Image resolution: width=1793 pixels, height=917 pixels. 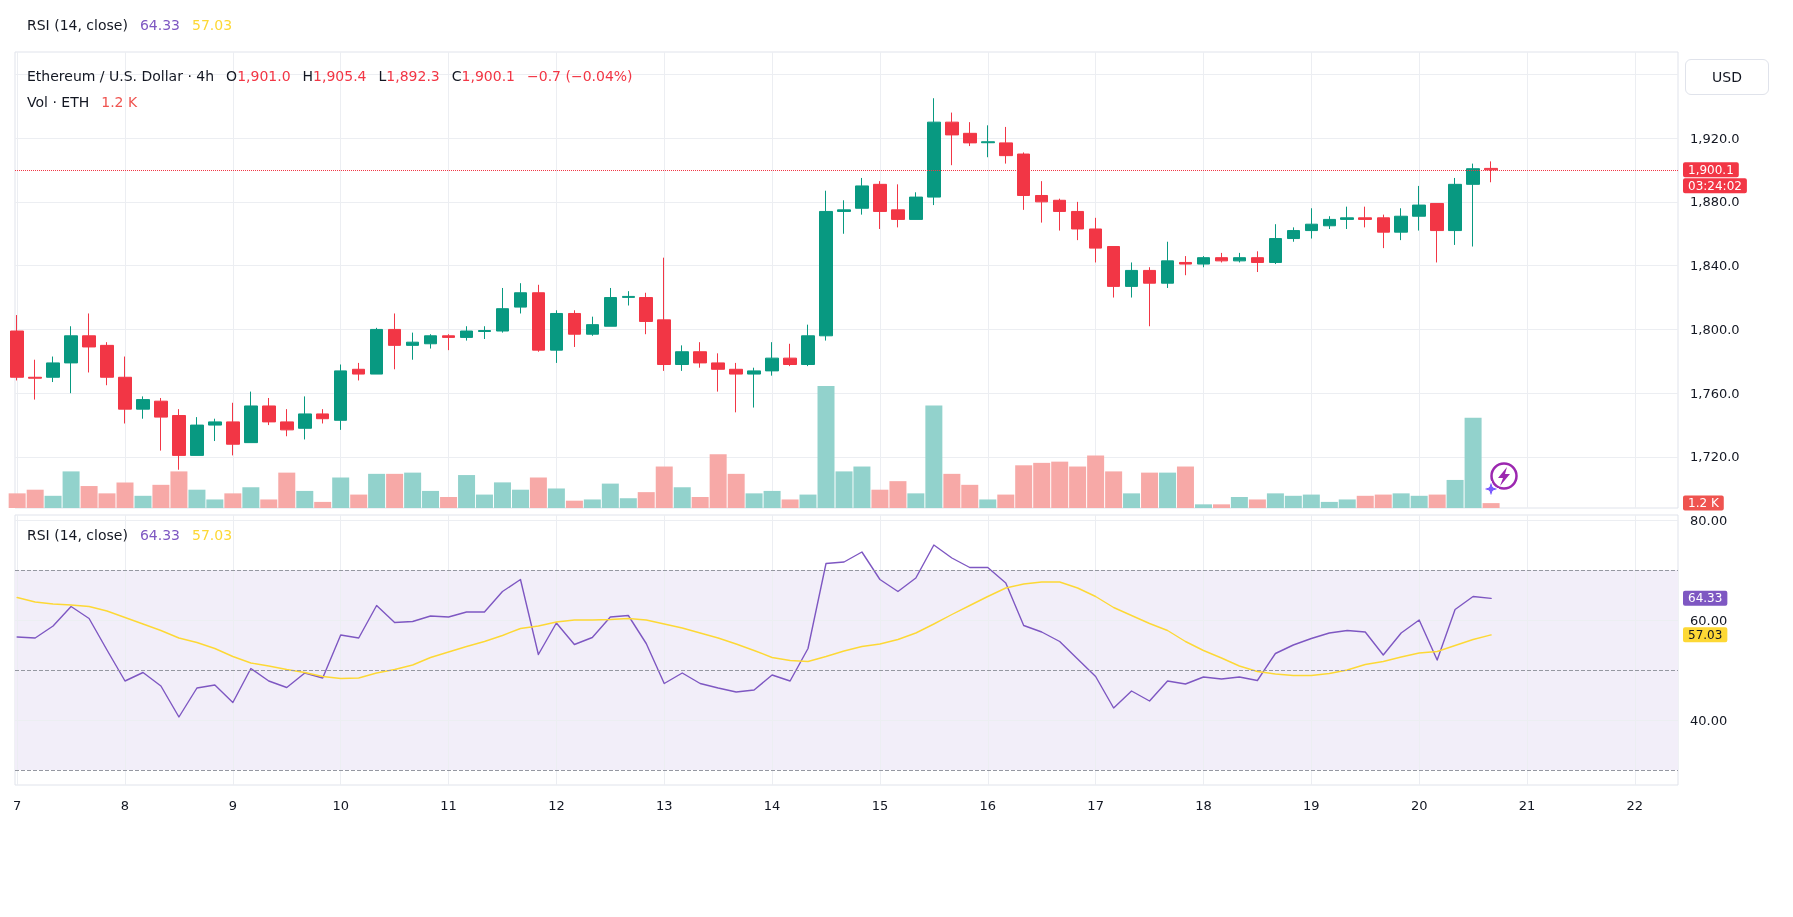 What do you see at coordinates (125, 805) in the screenshot?
I see `x-tick-label: 8` at bounding box center [125, 805].